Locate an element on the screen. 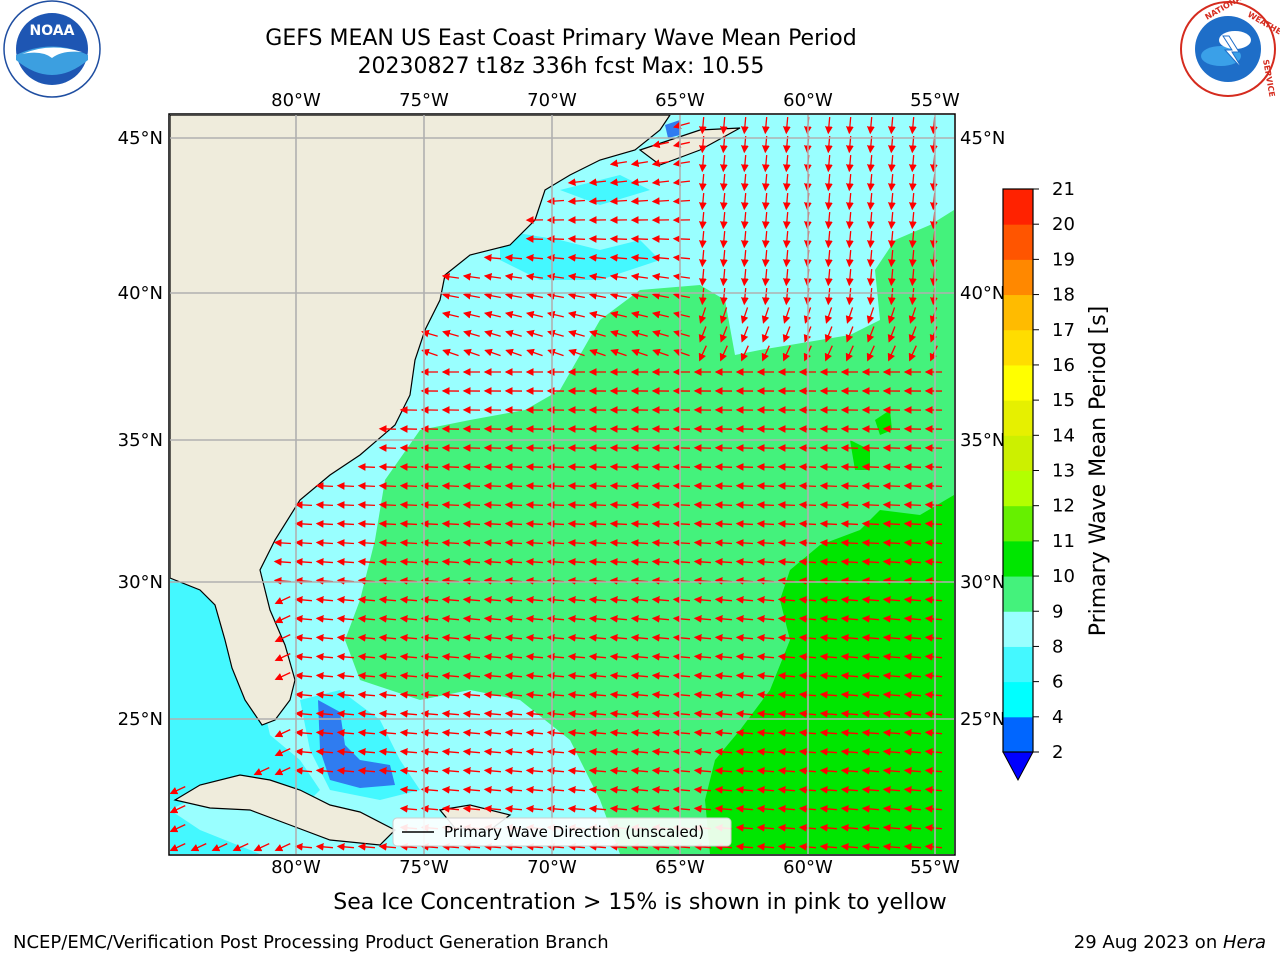 The width and height of the screenshot is (1280, 960). ocean-region-10-11s is located at coordinates (829, 674).